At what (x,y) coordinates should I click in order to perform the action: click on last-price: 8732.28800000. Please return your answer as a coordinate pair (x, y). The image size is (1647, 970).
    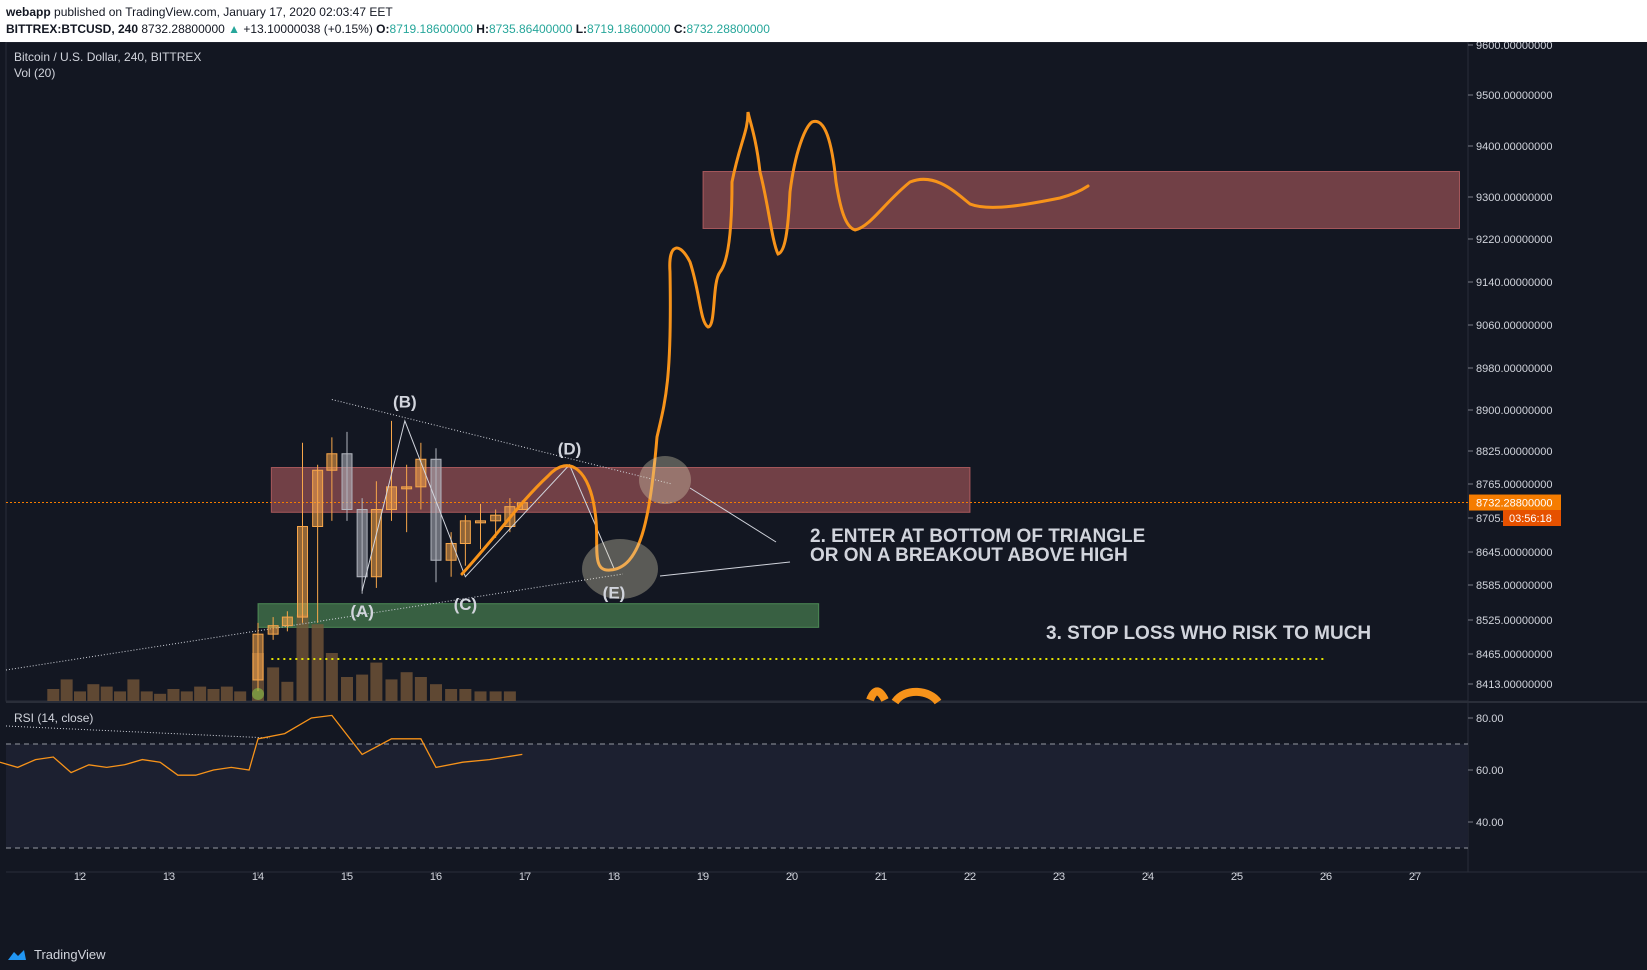
    Looking at the image, I should click on (183, 29).